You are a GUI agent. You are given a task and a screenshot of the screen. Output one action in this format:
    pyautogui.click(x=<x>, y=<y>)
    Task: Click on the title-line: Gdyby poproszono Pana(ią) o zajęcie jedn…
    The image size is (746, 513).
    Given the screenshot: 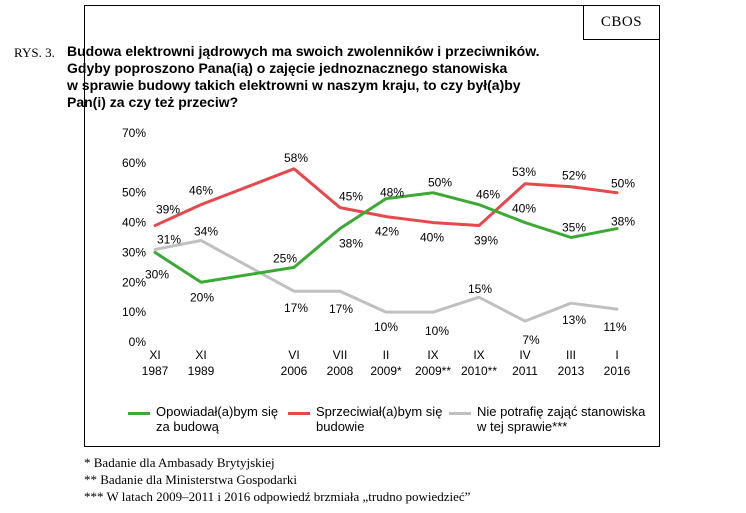 What is the action you would take?
    pyautogui.click(x=287, y=68)
    